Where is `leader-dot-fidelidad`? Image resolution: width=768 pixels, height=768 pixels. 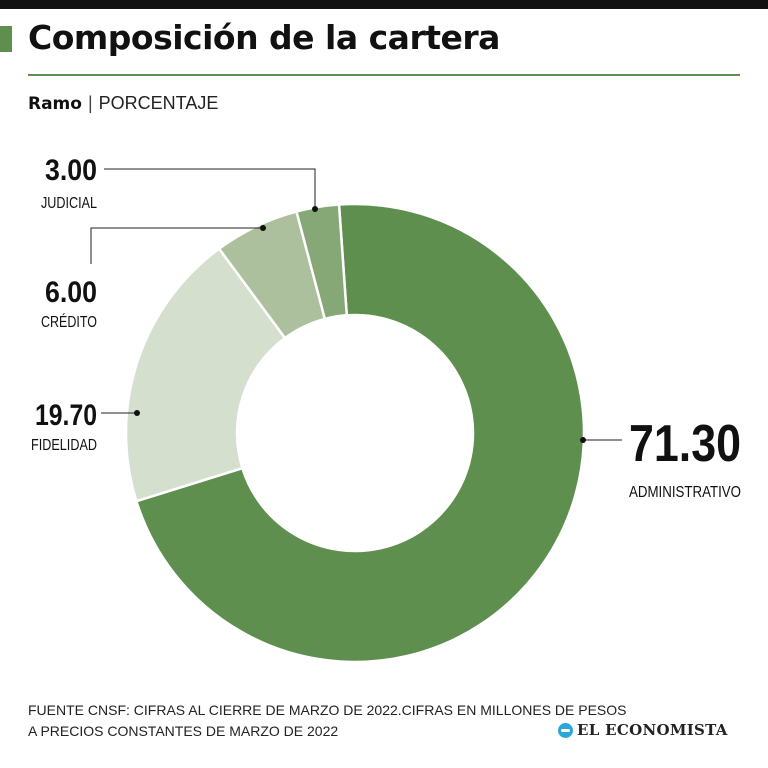 leader-dot-fidelidad is located at coordinates (137, 413).